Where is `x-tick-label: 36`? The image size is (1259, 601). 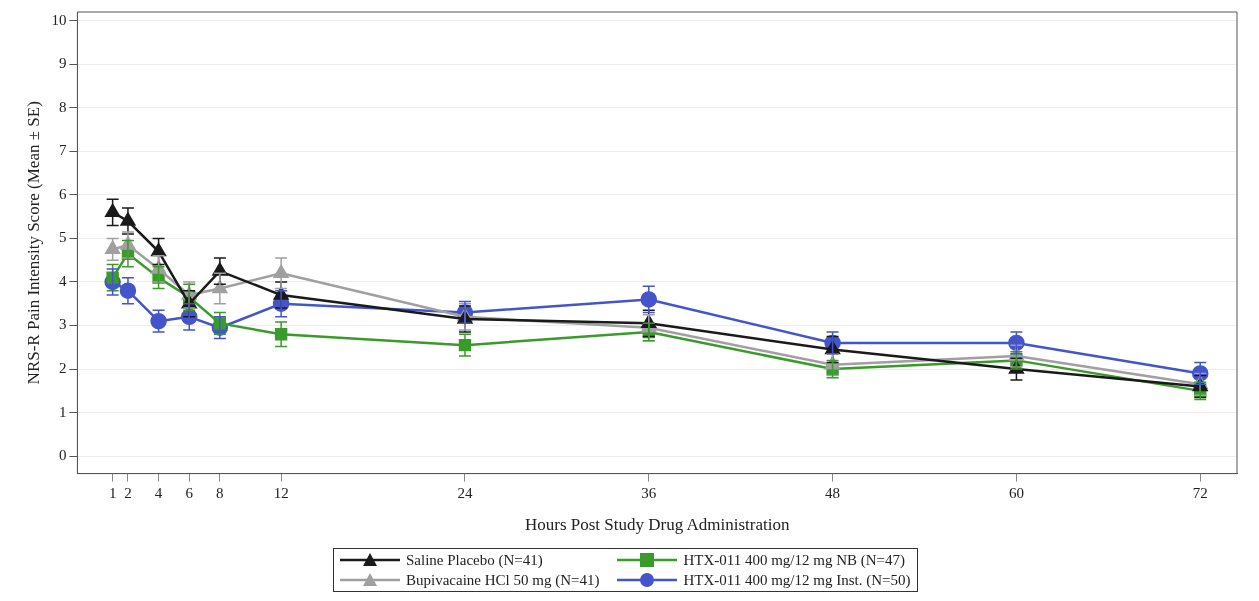 x-tick-label: 36 is located at coordinates (649, 492).